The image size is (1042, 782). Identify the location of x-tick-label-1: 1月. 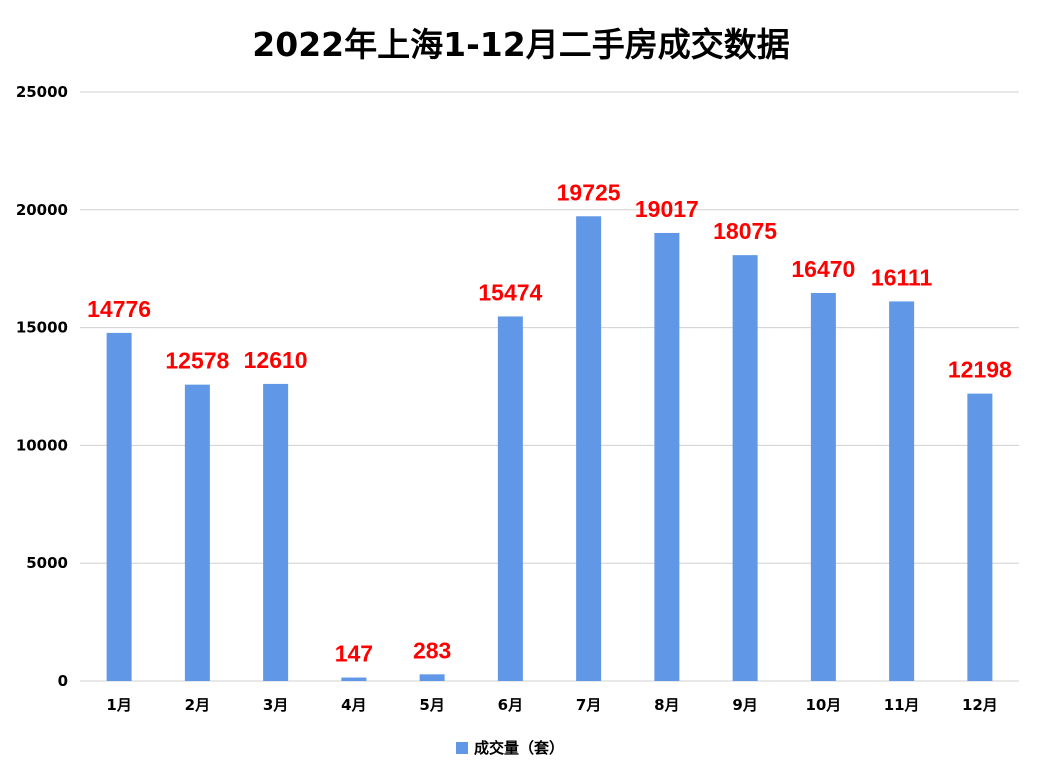
(118, 705).